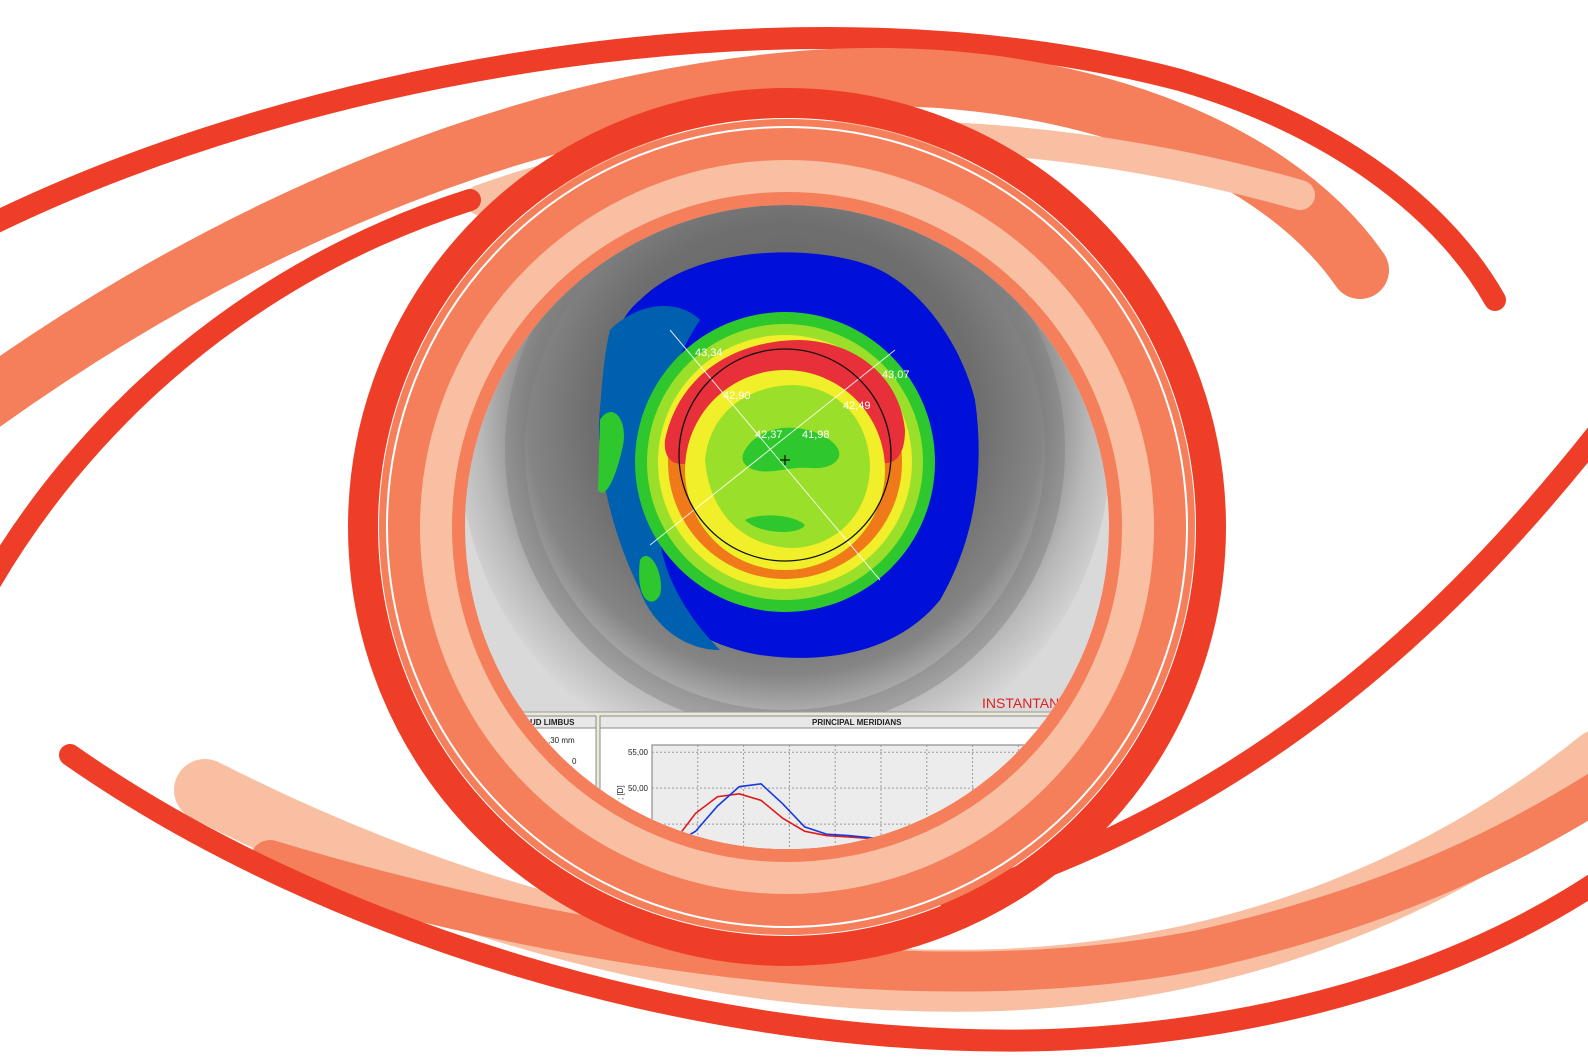  What do you see at coordinates (574, 761) in the screenshot?
I see `left-panel-value-2: 0` at bounding box center [574, 761].